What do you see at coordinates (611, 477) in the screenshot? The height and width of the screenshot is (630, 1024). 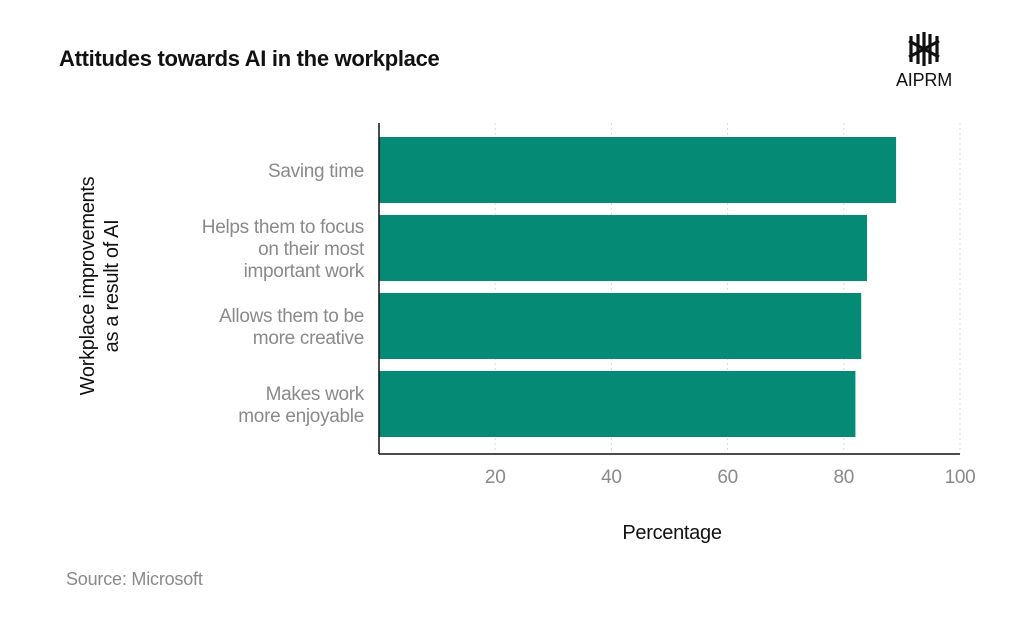 I see `x-tick-label: 40` at bounding box center [611, 477].